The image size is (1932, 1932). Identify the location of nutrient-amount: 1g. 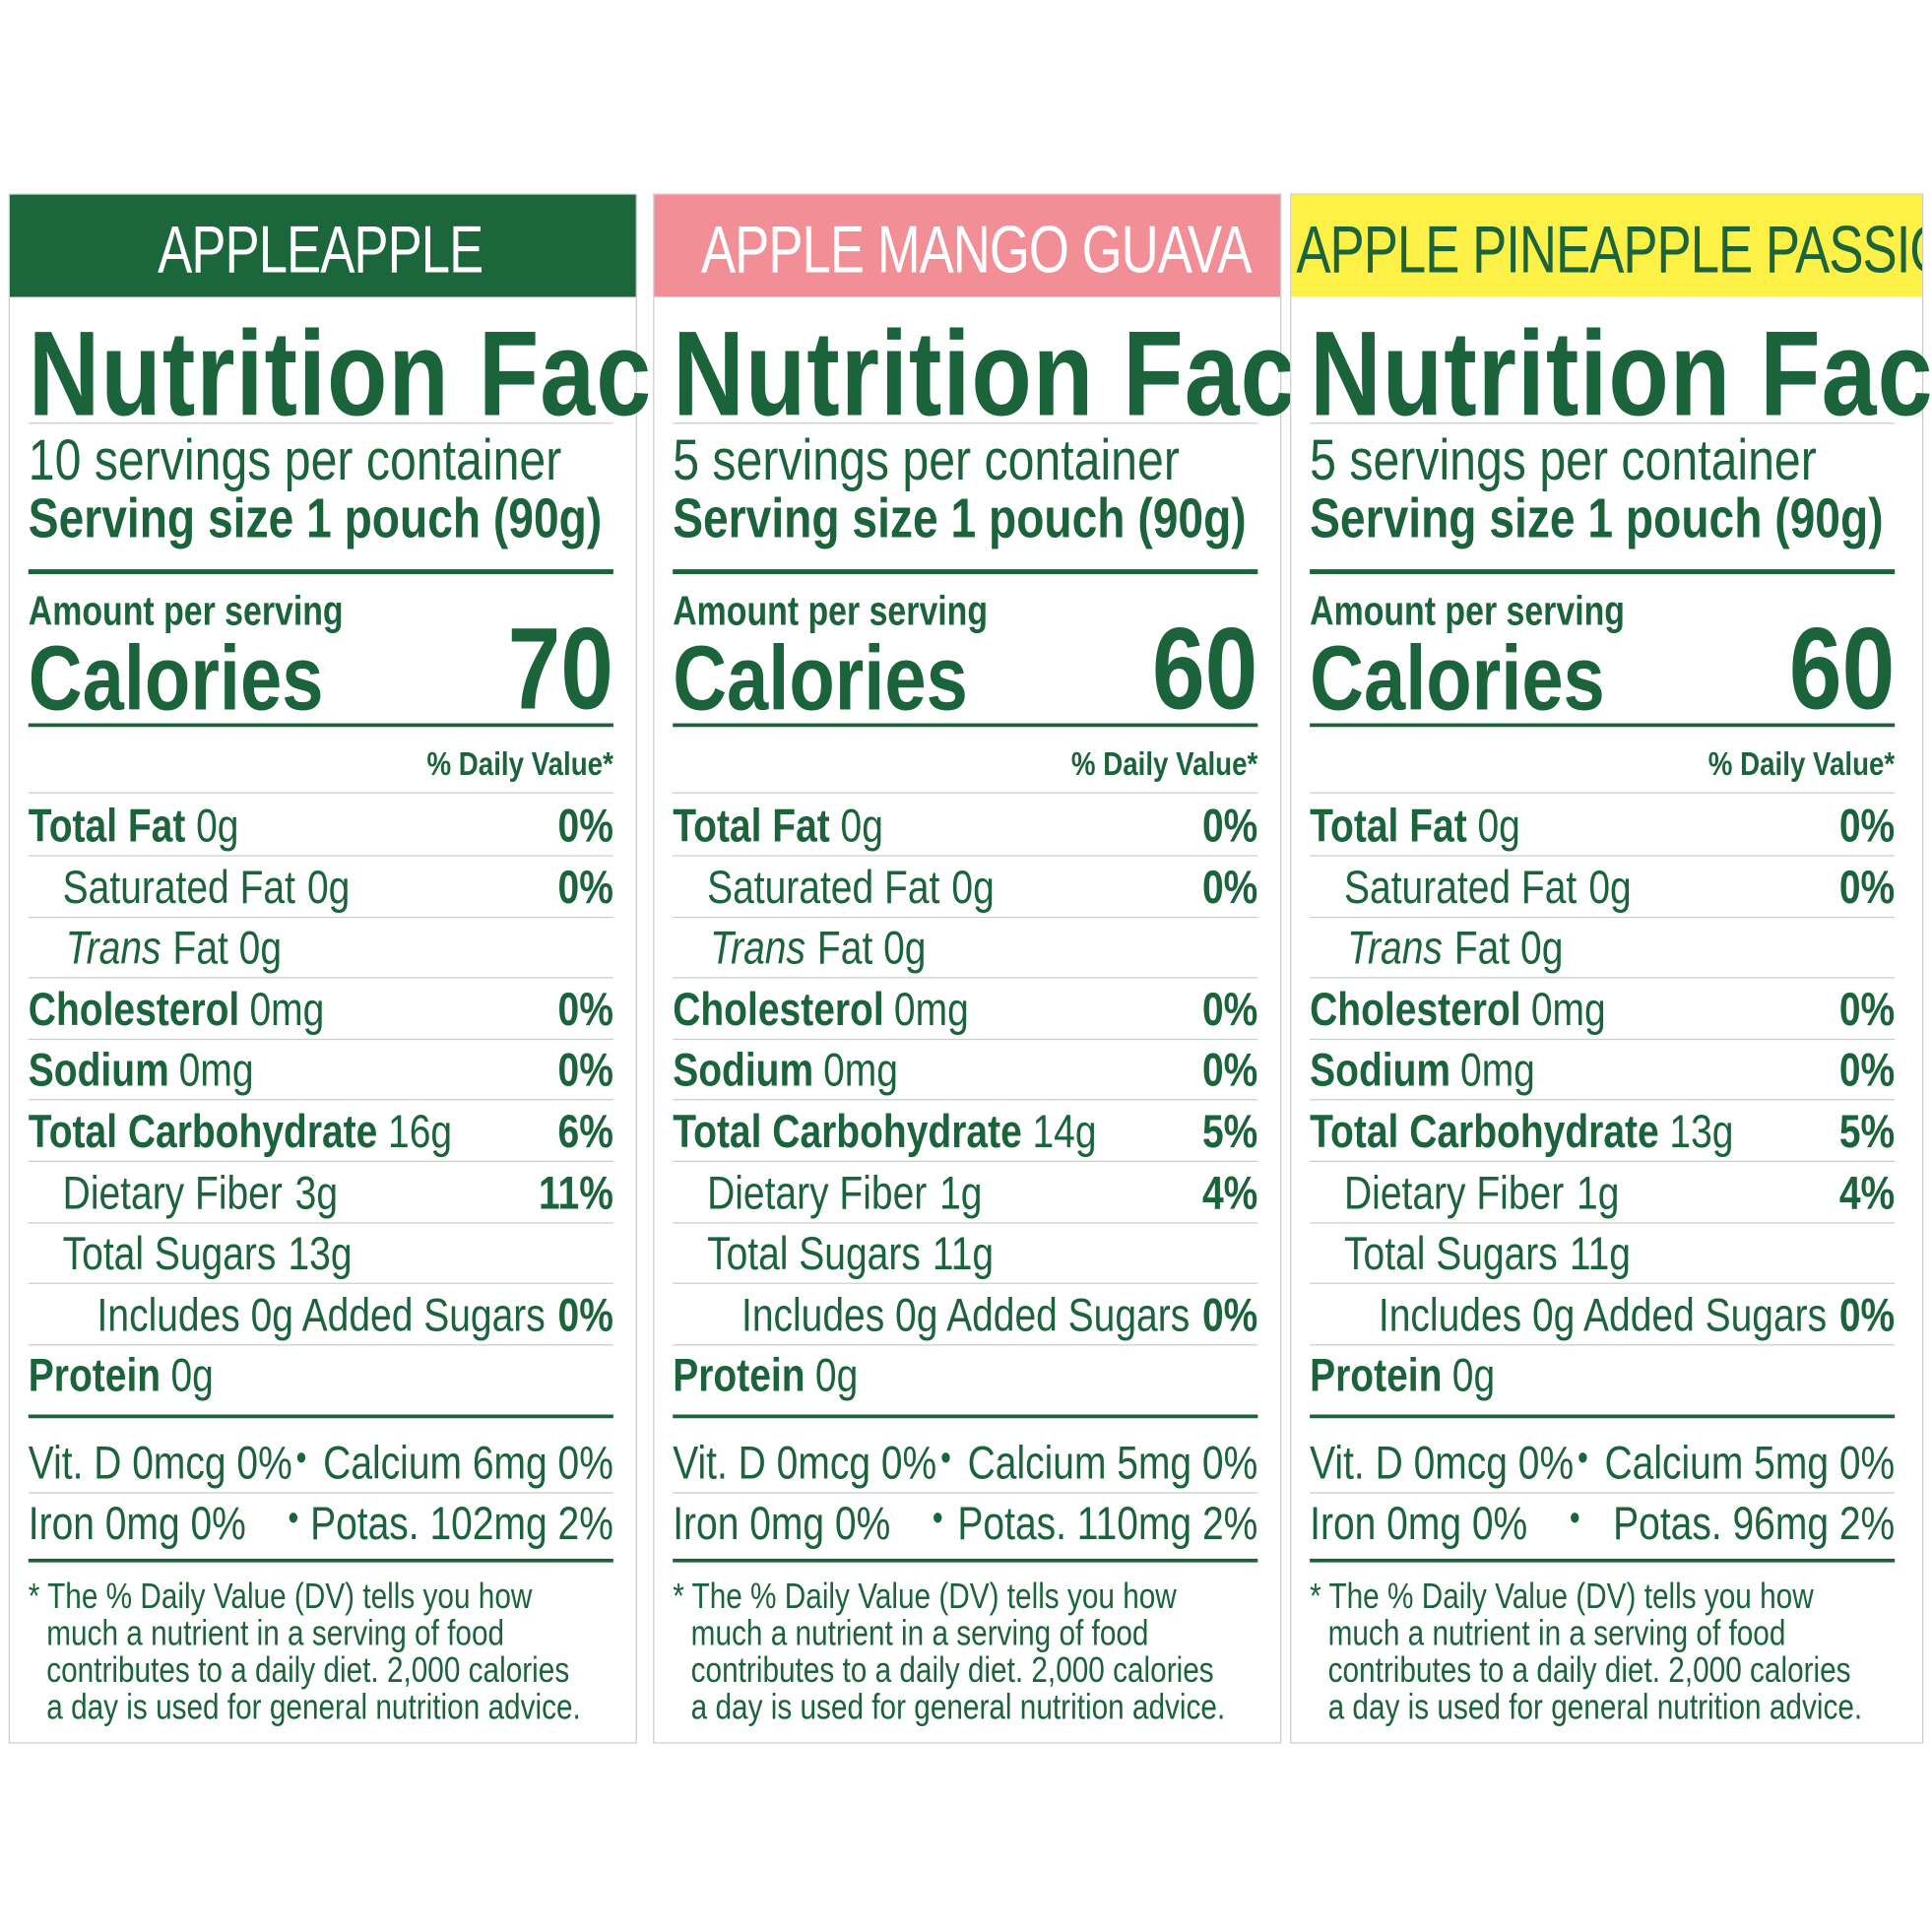
(1598, 1193).